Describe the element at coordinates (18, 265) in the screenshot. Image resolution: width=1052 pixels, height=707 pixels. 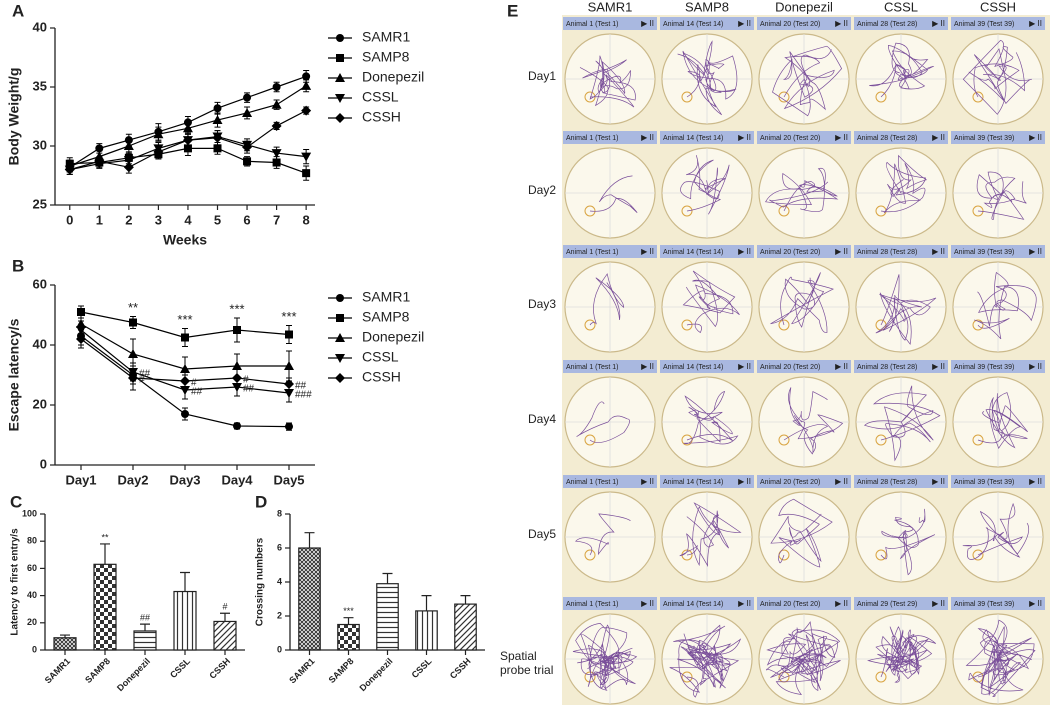
I see `panel-label: B` at that location.